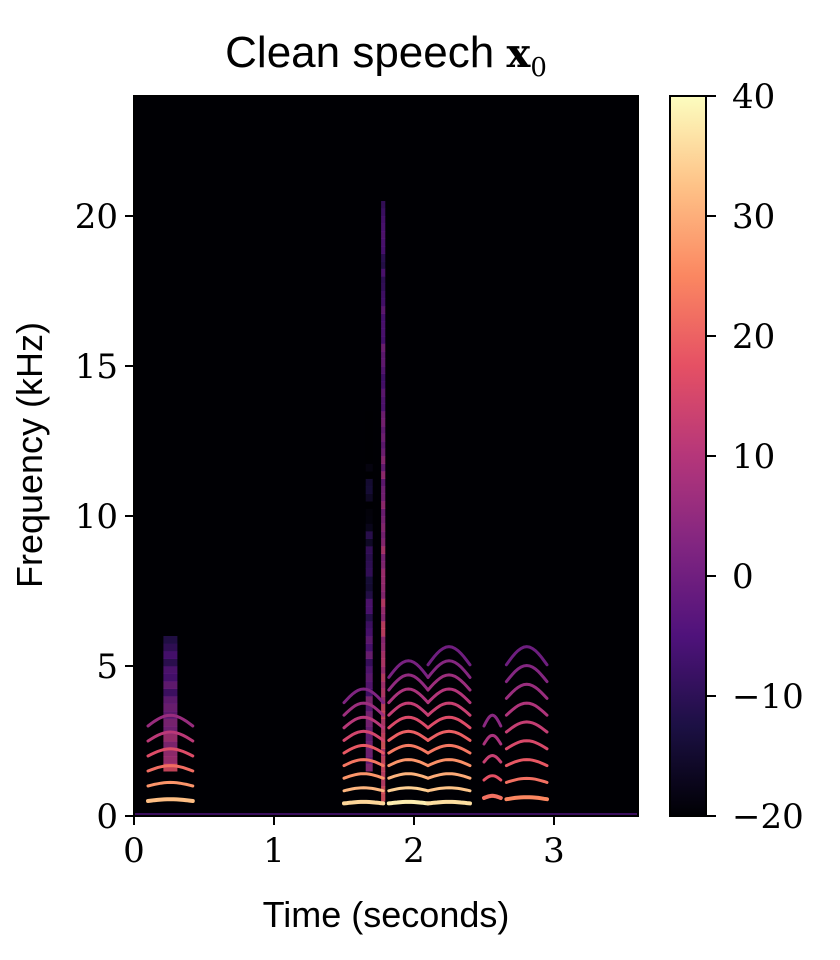 The width and height of the screenshot is (840, 960). What do you see at coordinates (753, 217) in the screenshot?
I see `colorbar-tick-label: 30` at bounding box center [753, 217].